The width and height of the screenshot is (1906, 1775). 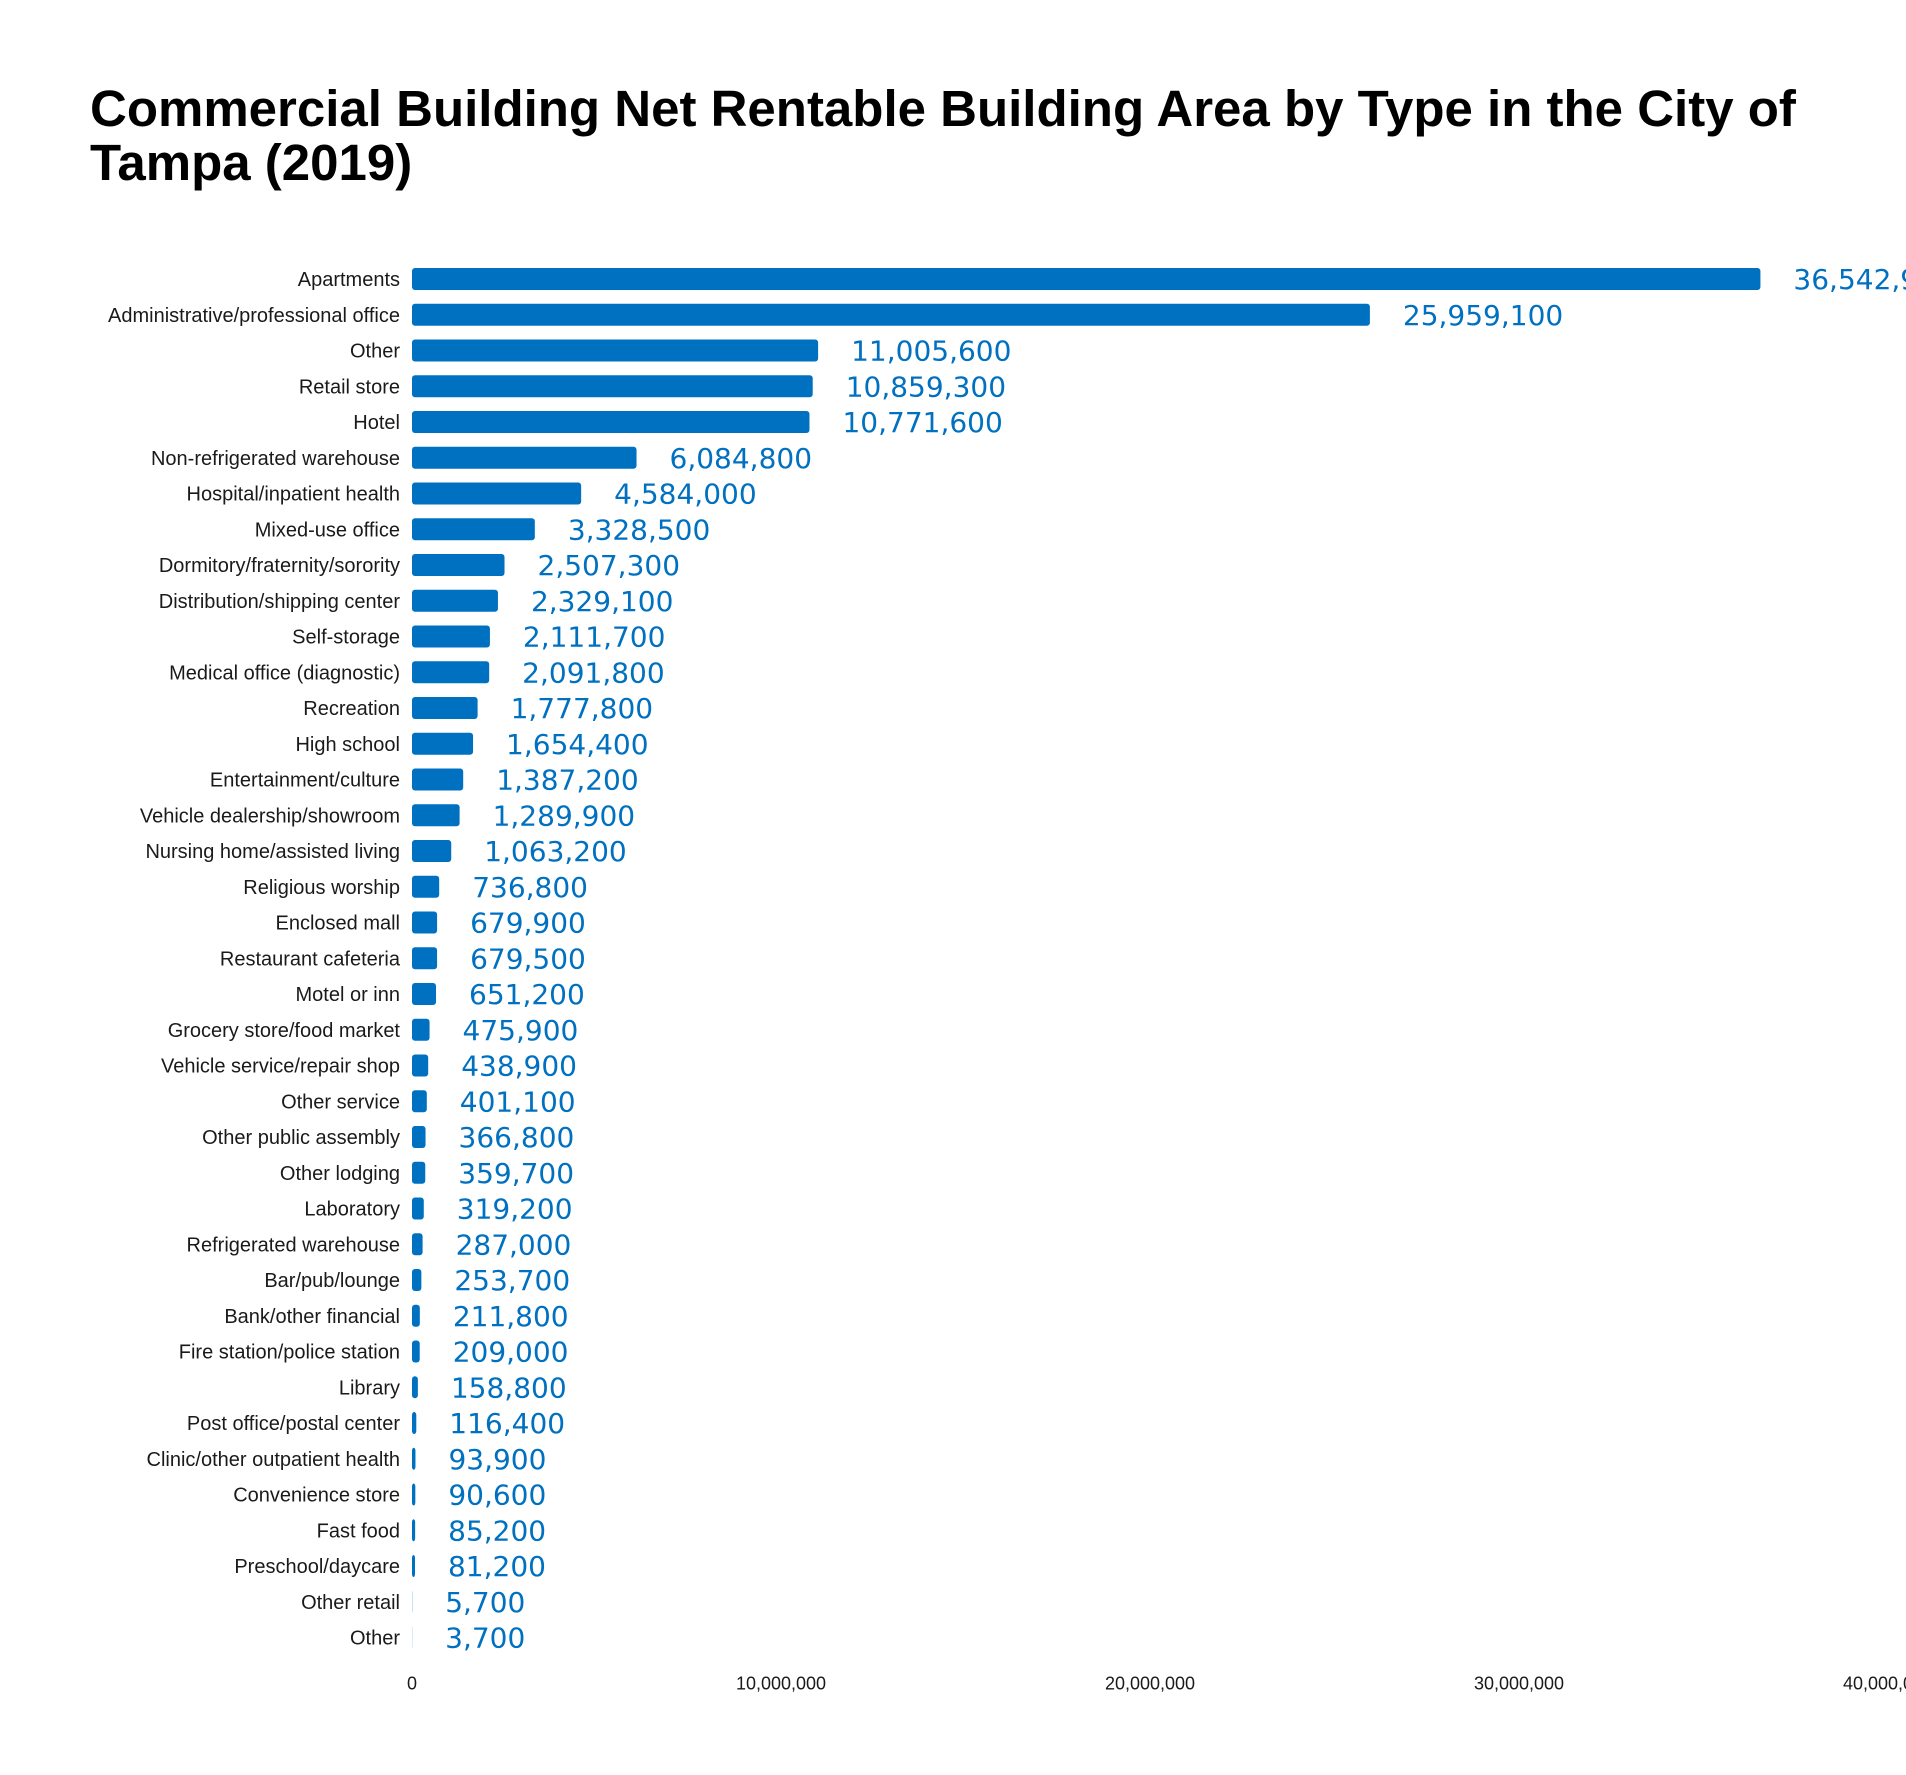 I want to click on value-label: 4,584,000, so click(x=685, y=494).